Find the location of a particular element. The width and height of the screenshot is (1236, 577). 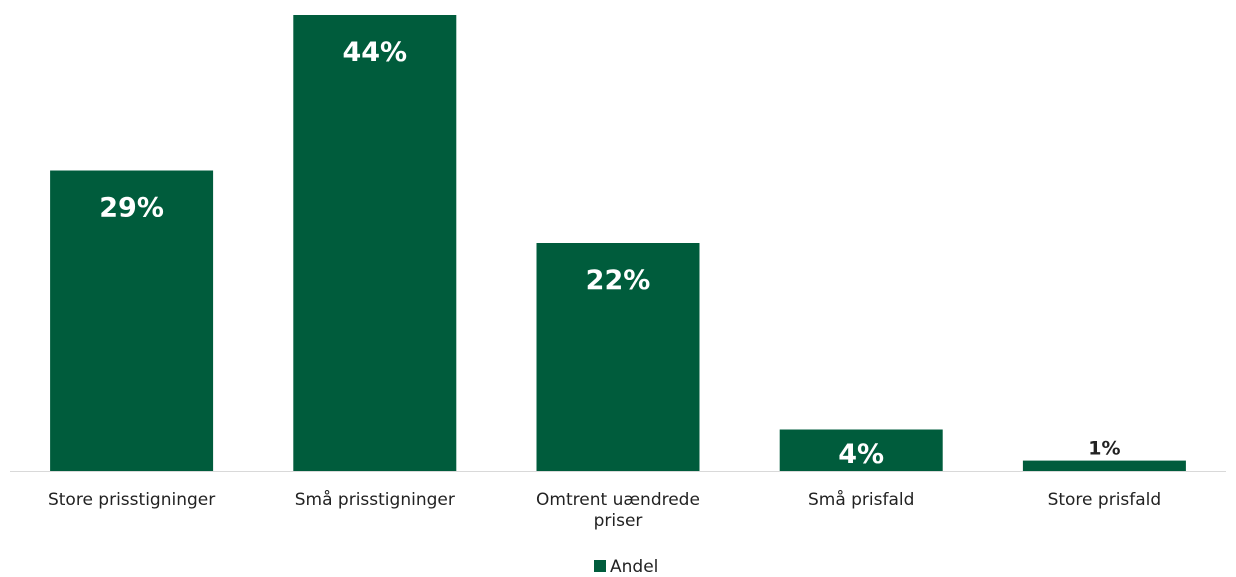

category-label-line: Store prisfald is located at coordinates (1105, 500).